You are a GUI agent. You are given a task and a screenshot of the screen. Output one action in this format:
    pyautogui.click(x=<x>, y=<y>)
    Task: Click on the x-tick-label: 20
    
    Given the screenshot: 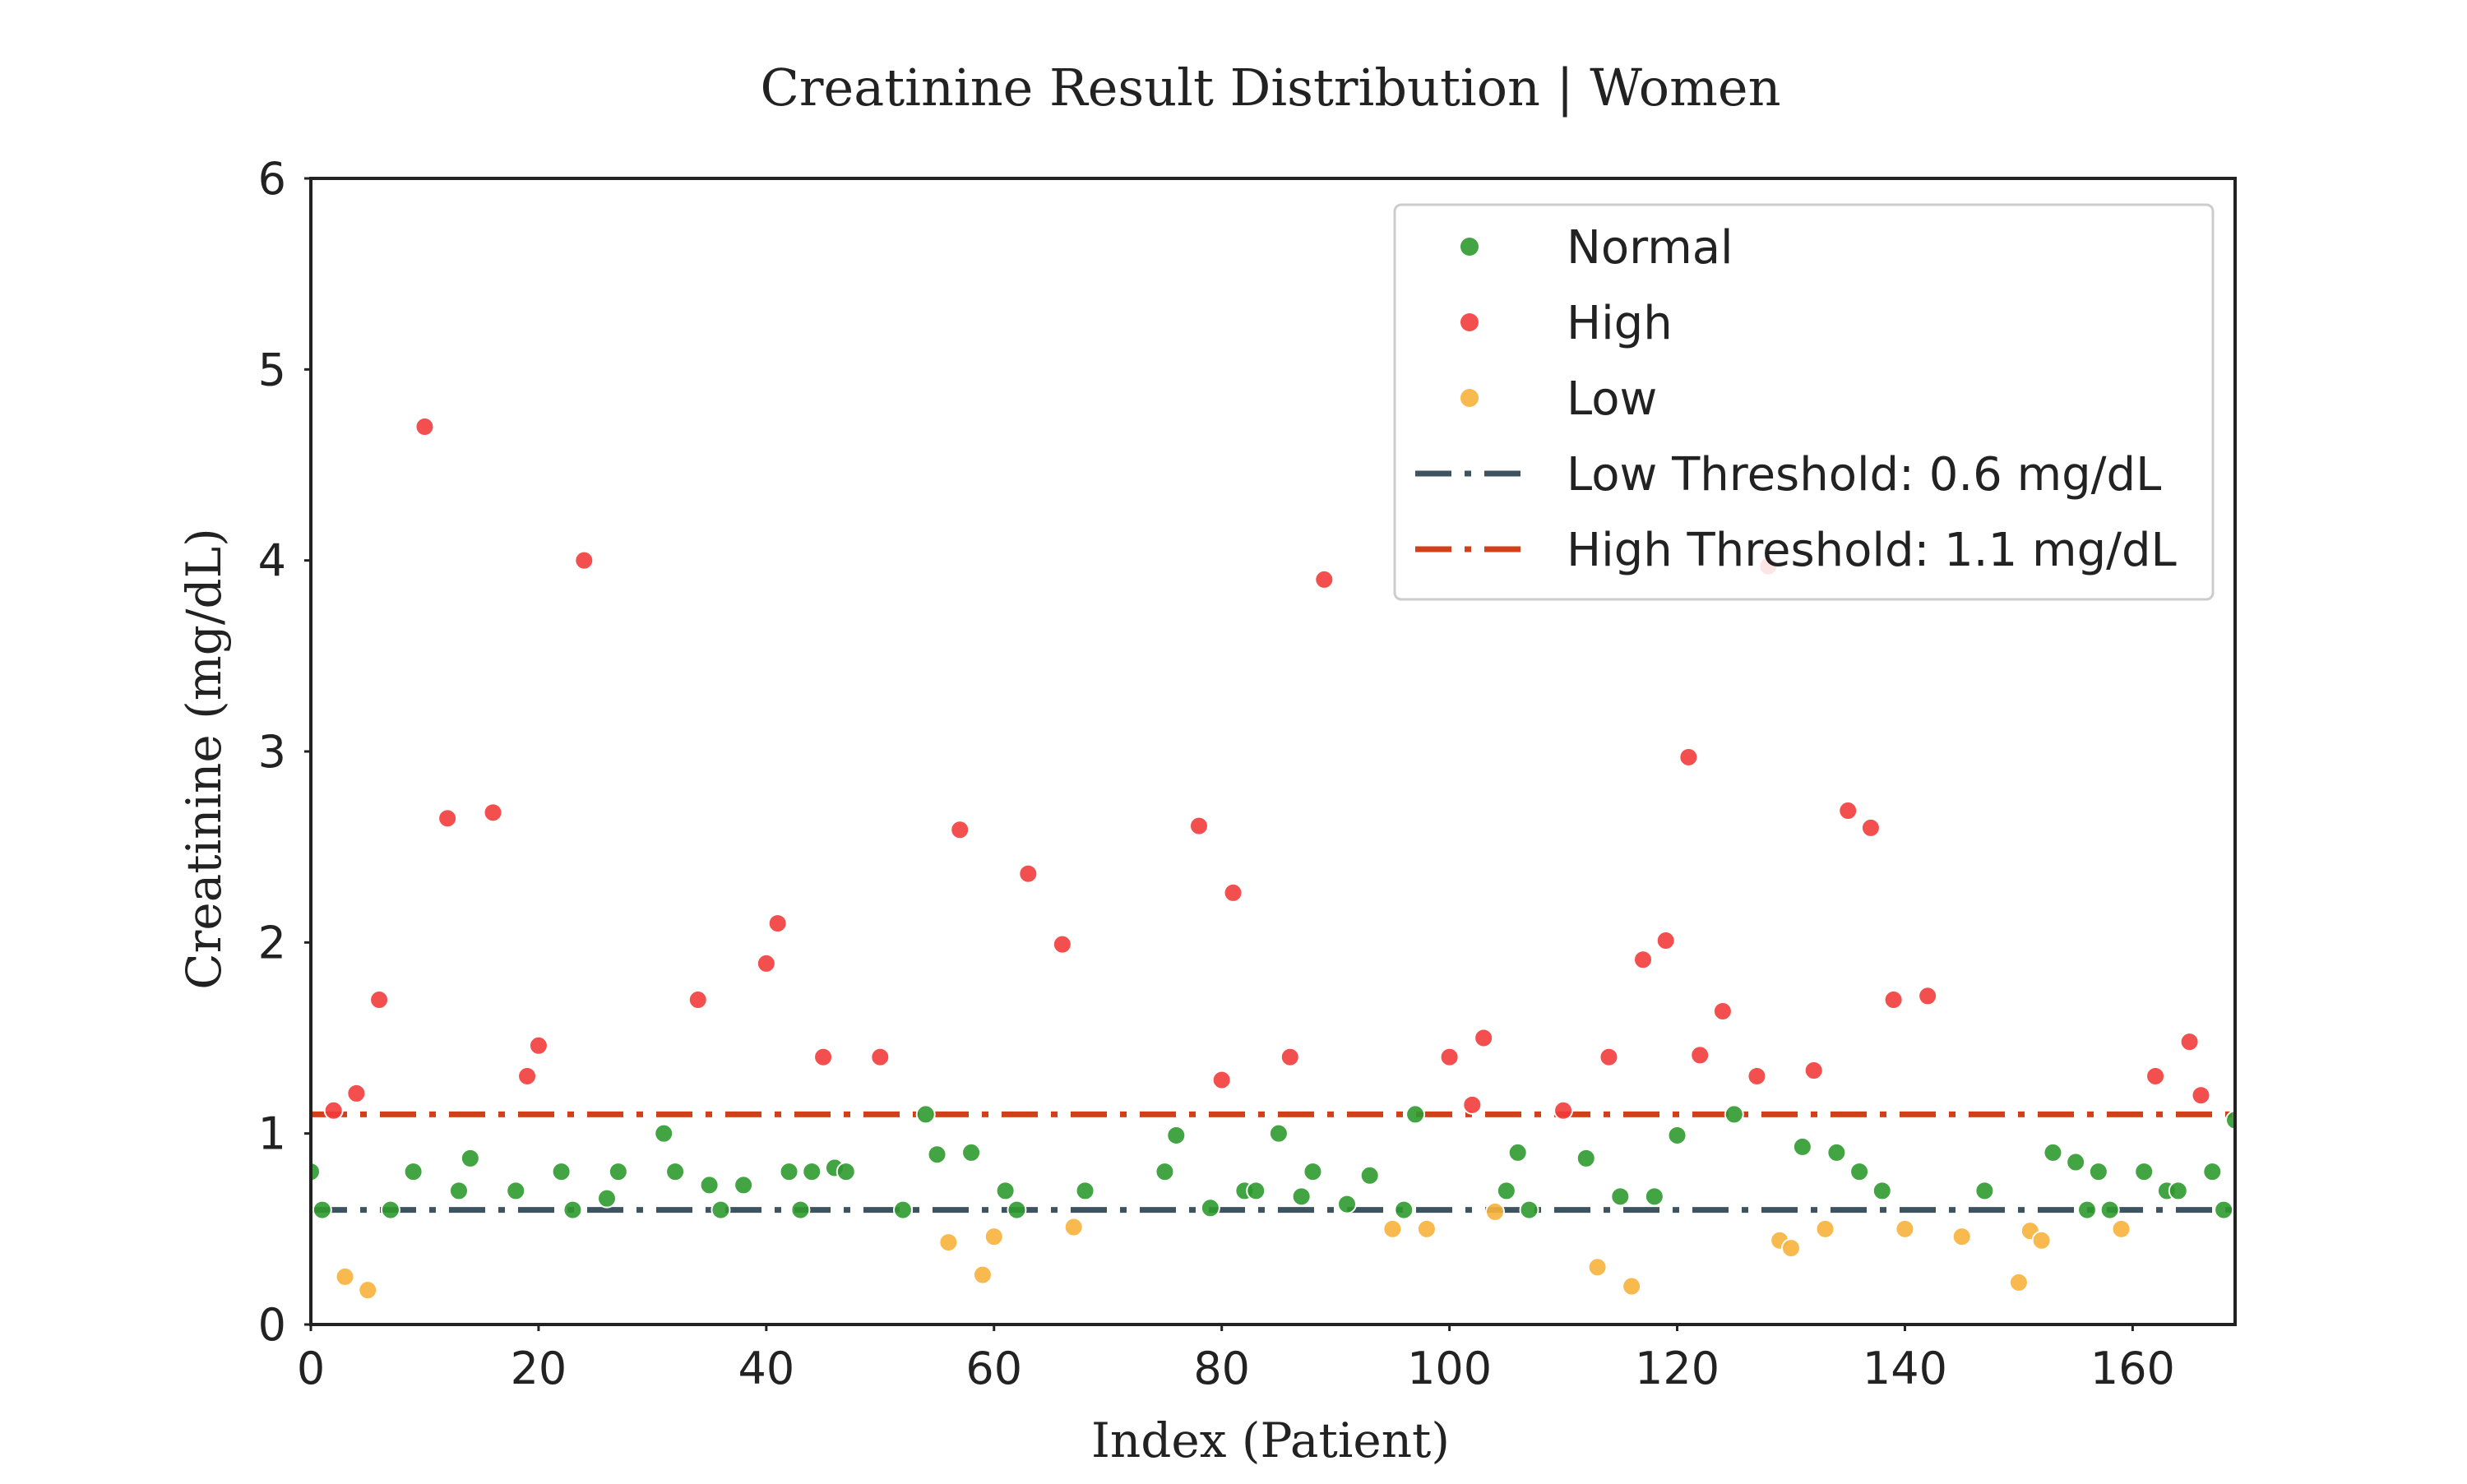 What is the action you would take?
    pyautogui.click(x=539, y=1368)
    